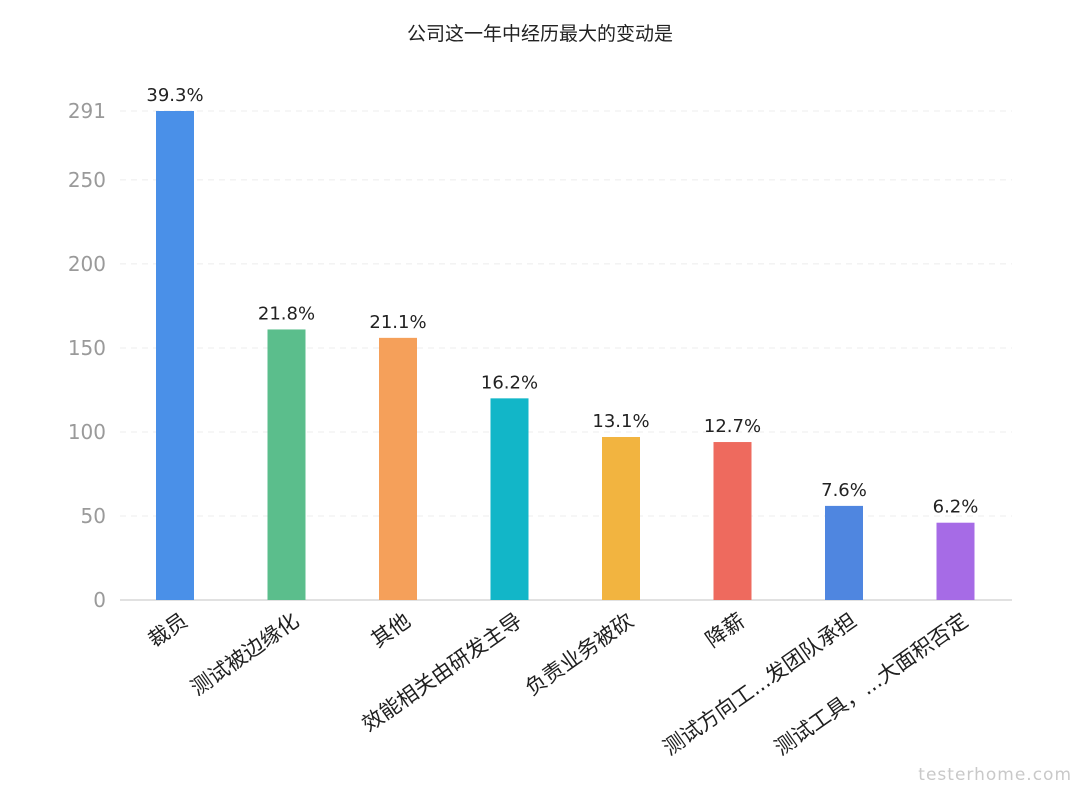  What do you see at coordinates (286, 313) in the screenshot?
I see `data-label: 21.8%` at bounding box center [286, 313].